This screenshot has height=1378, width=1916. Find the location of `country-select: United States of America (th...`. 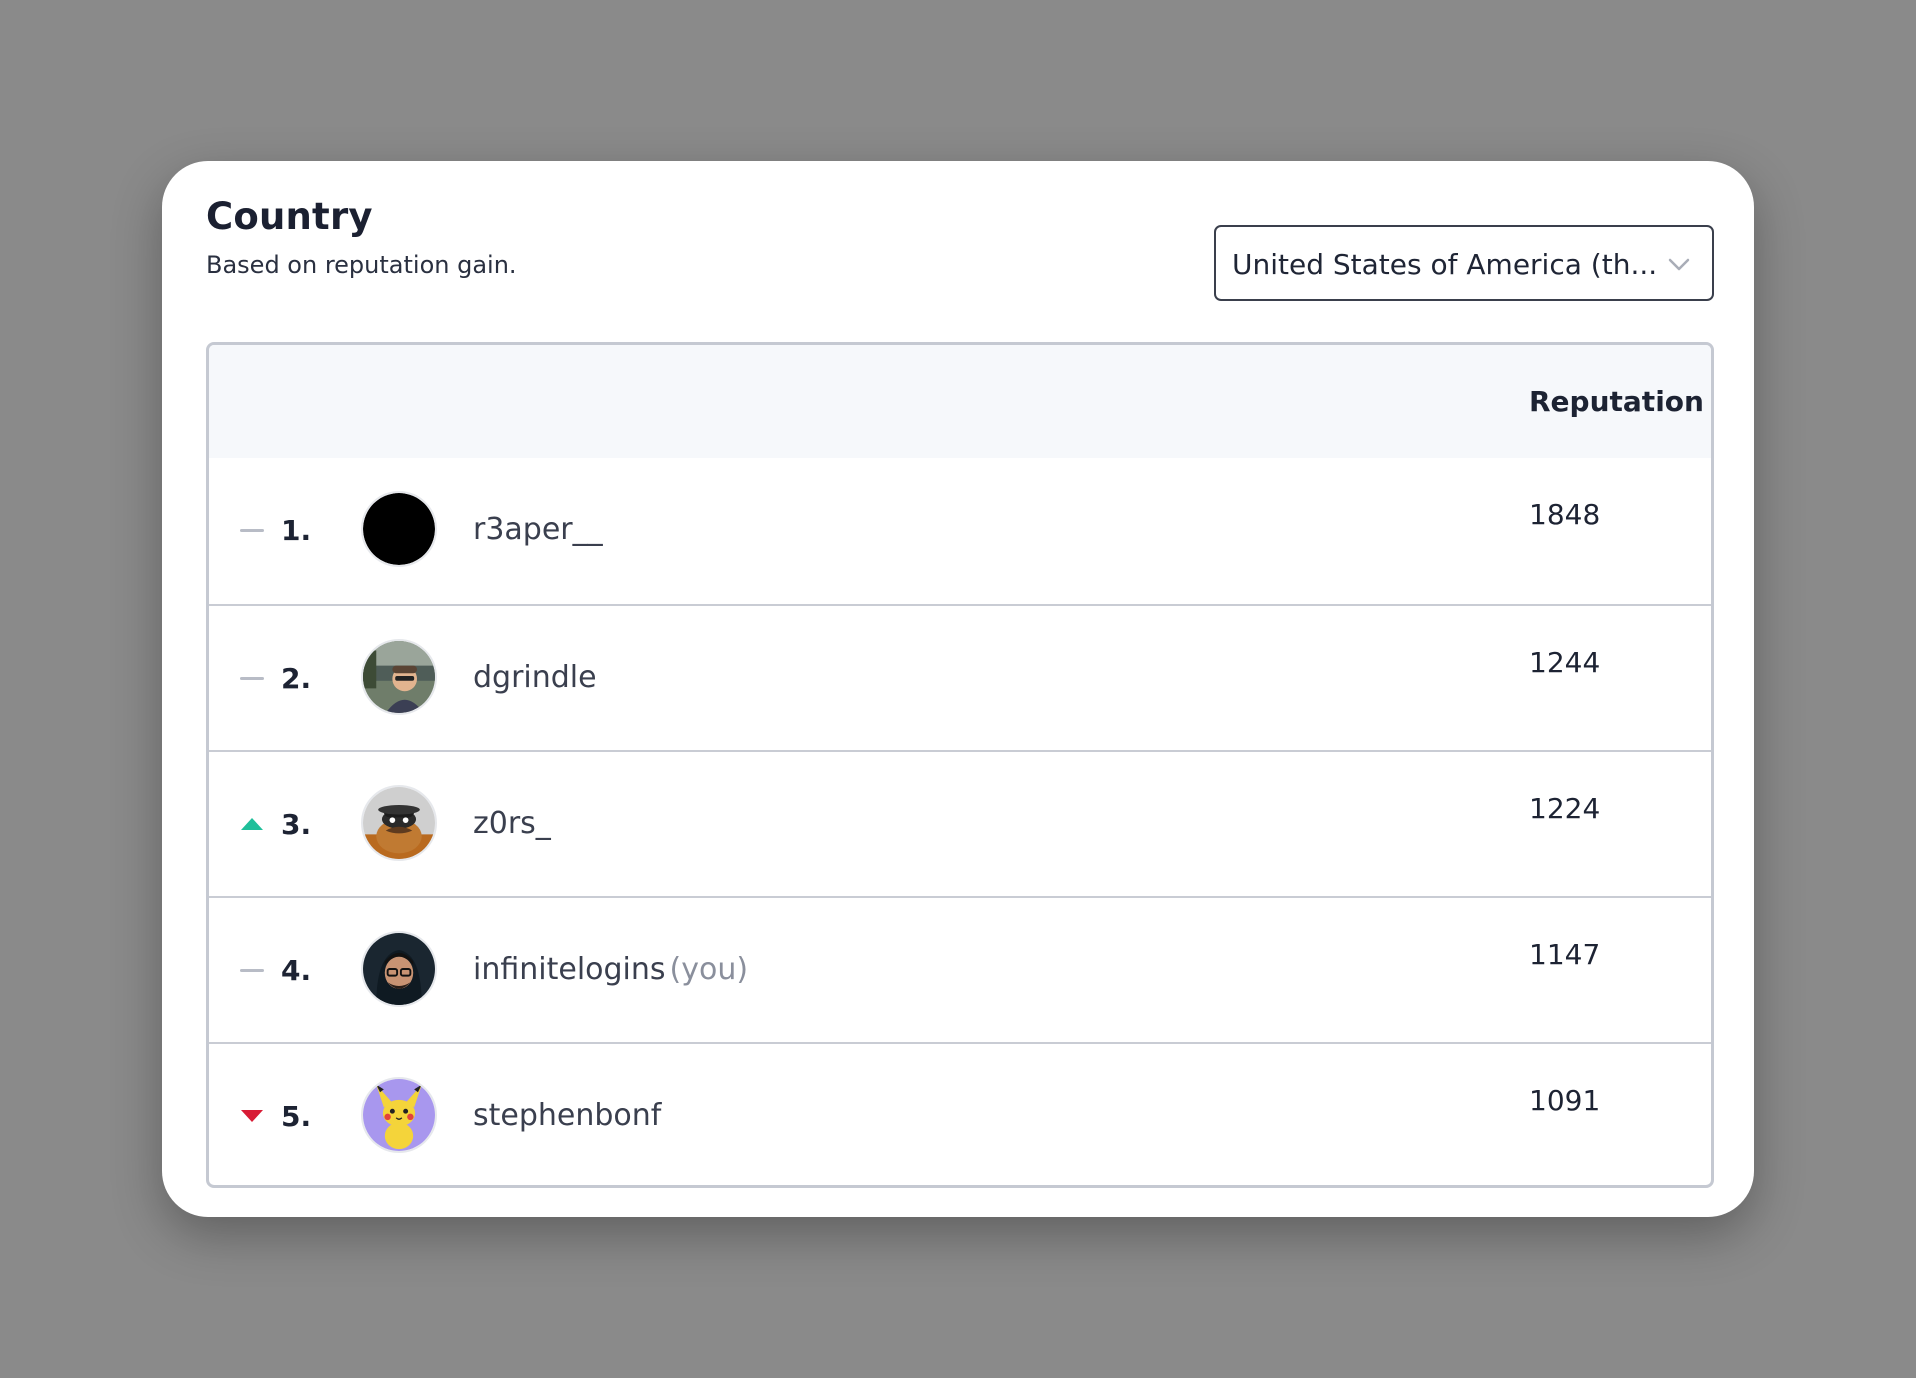

country-select: United States of America (th... is located at coordinates (1464, 263).